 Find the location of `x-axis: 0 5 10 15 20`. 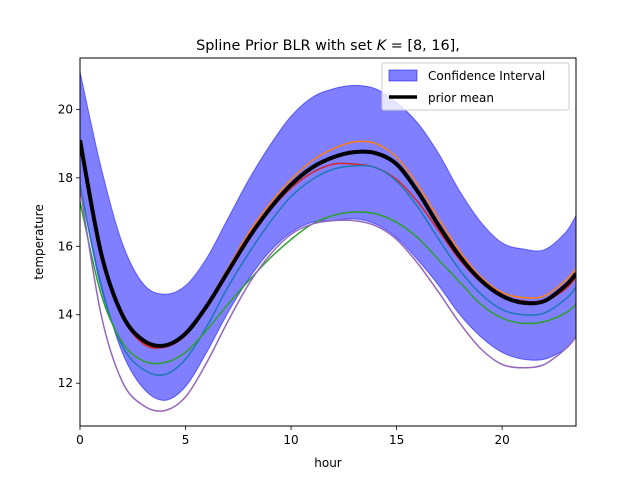

x-axis: 0 5 10 15 20 is located at coordinates (293, 436).